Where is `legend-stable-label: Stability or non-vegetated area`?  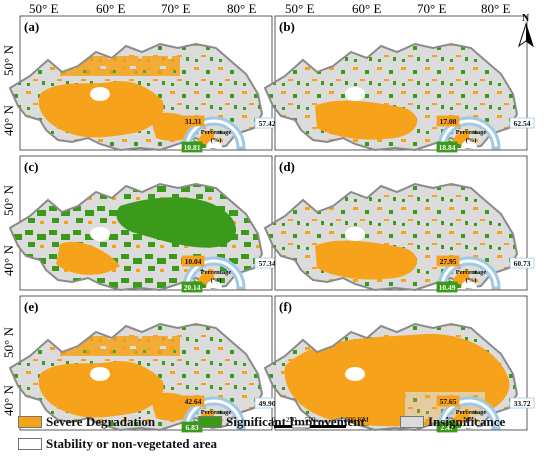 legend-stable-label: Stability or non-vegetated area is located at coordinates (132, 443).